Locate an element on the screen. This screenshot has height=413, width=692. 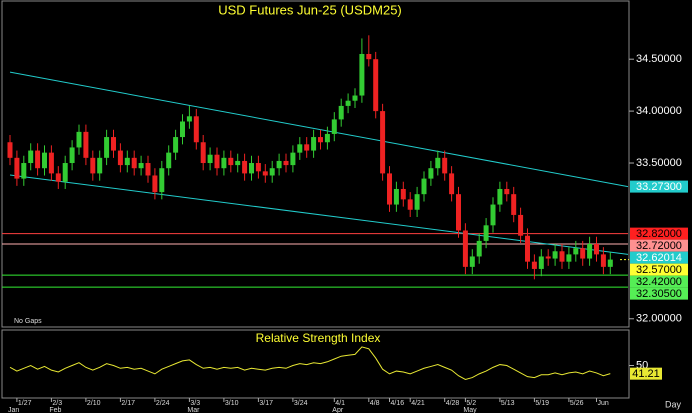
x-tick-label: 5/26 is located at coordinates (577, 403).